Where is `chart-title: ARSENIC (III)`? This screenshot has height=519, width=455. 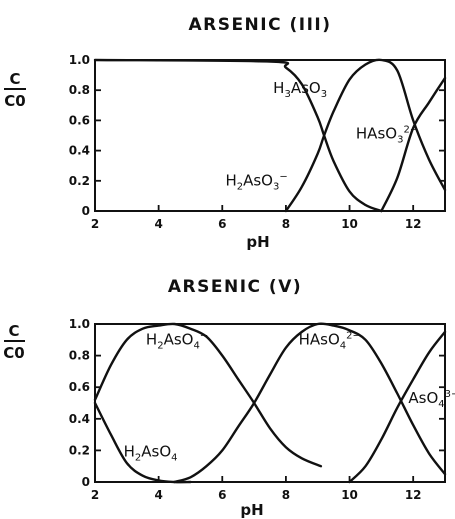 chart-title: ARSENIC (III) is located at coordinates (259, 25).